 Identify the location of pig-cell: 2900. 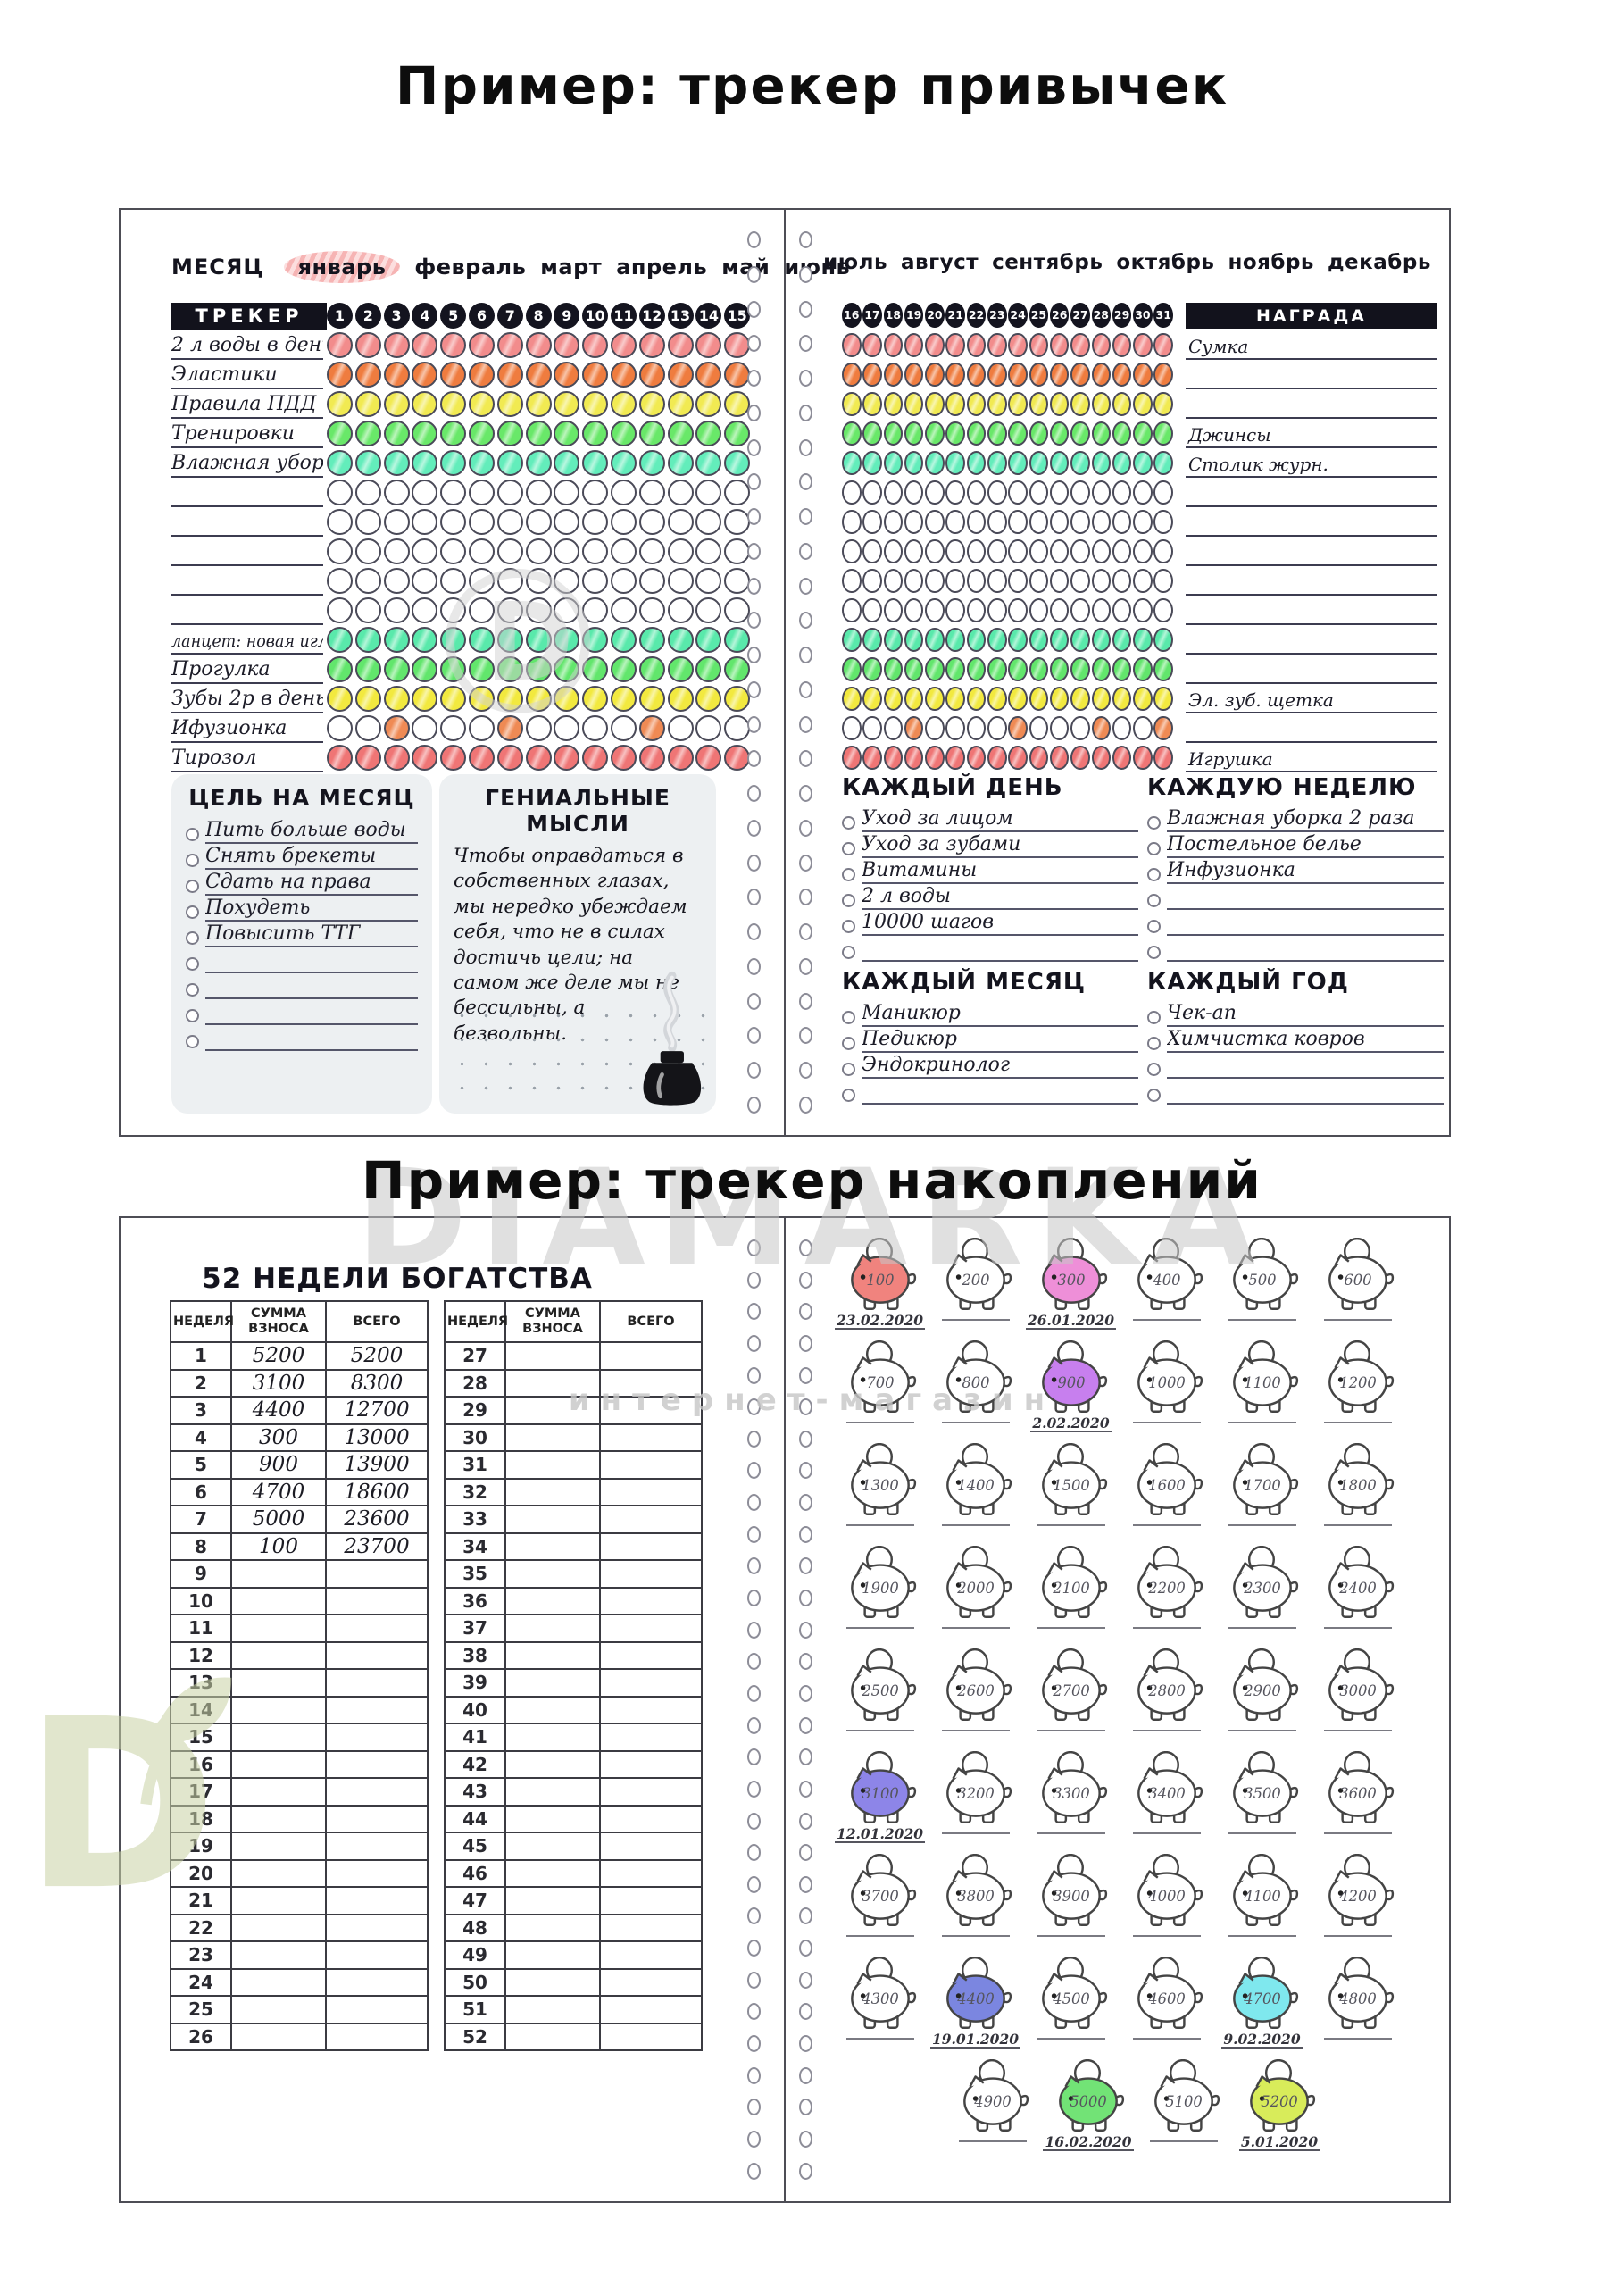
(1262, 1700).